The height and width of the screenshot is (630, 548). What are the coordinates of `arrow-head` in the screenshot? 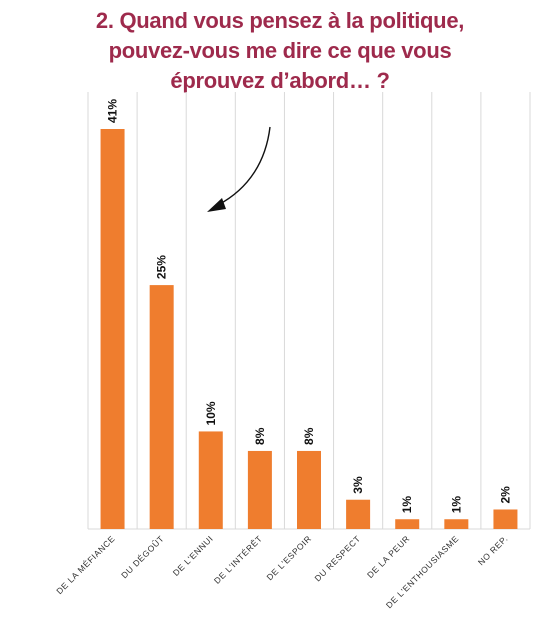 It's located at (216, 205).